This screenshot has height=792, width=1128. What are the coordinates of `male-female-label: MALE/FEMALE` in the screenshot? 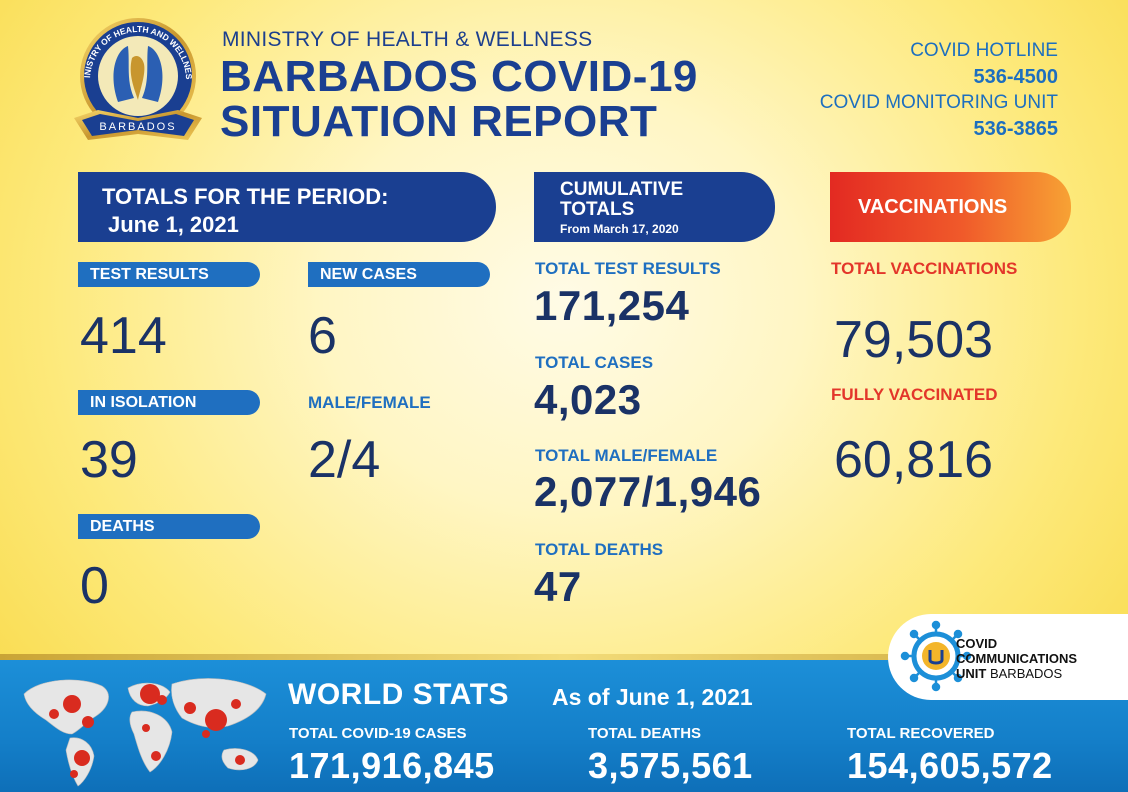 It's located at (369, 402).